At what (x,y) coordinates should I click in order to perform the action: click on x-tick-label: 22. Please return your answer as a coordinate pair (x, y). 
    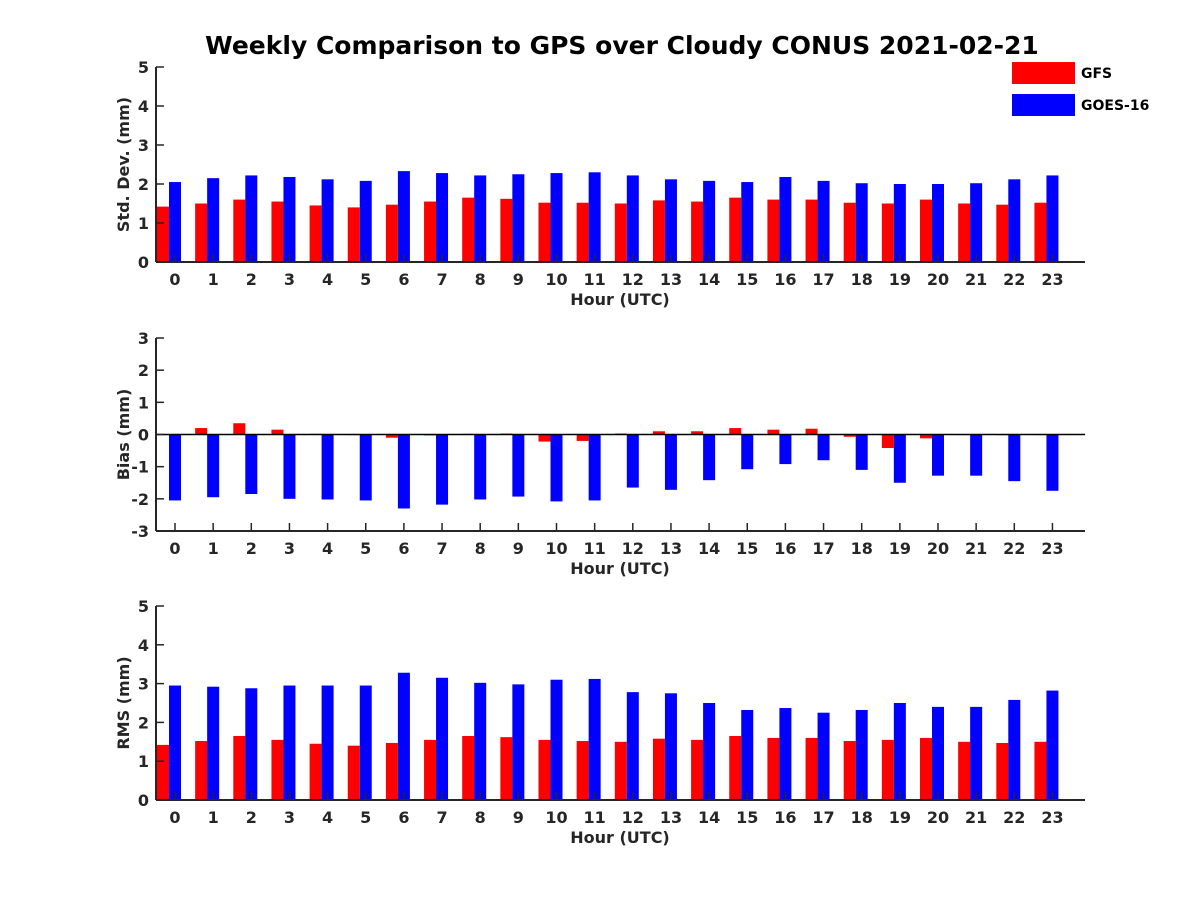
    Looking at the image, I should click on (1014, 817).